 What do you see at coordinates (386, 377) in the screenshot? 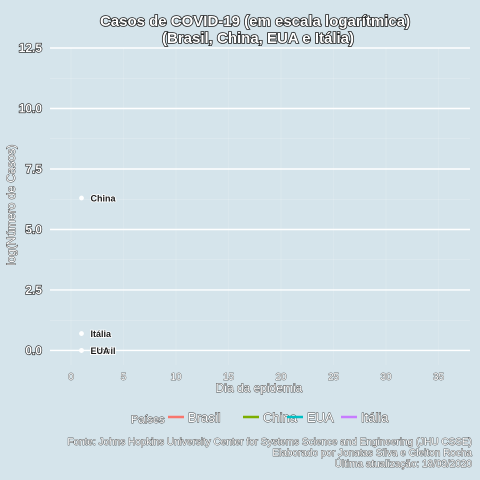
I see `x-tick-label: 30` at bounding box center [386, 377].